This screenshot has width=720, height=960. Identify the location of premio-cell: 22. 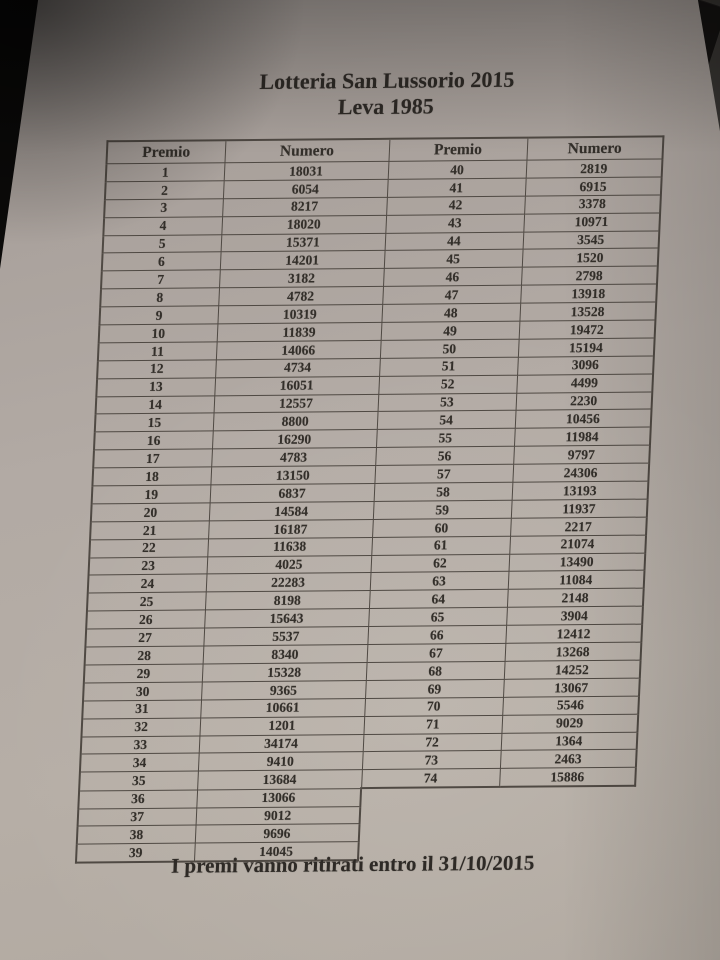
(148, 548).